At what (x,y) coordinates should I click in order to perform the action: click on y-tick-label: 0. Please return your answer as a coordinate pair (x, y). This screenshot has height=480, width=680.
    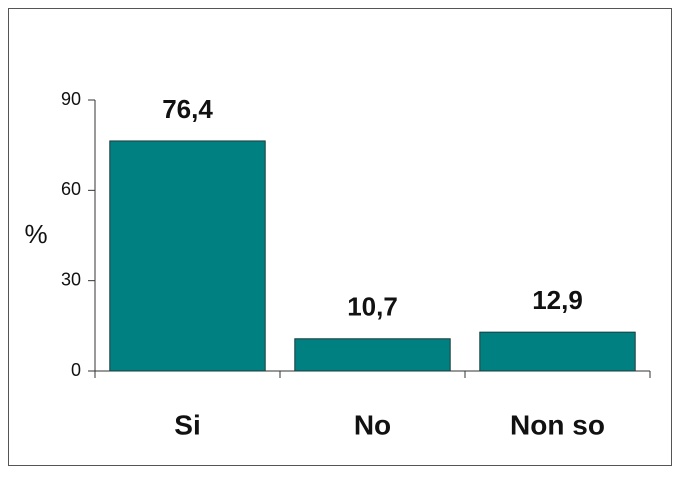
    Looking at the image, I should click on (76, 370).